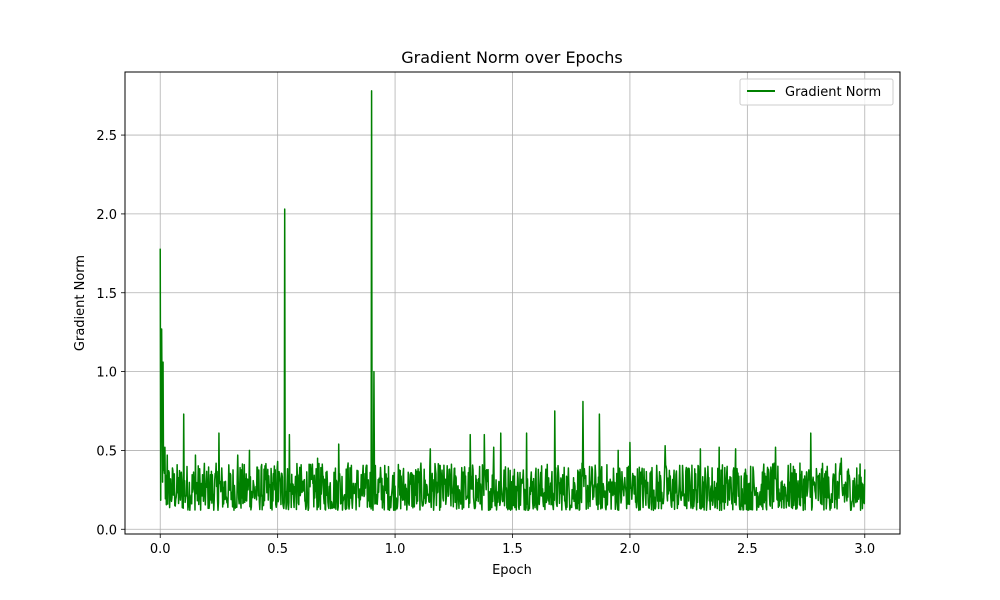 This screenshot has width=1000, height=600. Describe the element at coordinates (277, 549) in the screenshot. I see `x-tick-label: 0.5` at that location.